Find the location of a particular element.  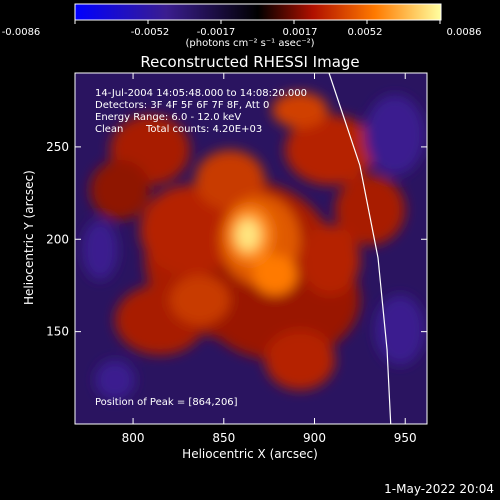

colorbar-tick: -0.0052 is located at coordinates (150, 32).